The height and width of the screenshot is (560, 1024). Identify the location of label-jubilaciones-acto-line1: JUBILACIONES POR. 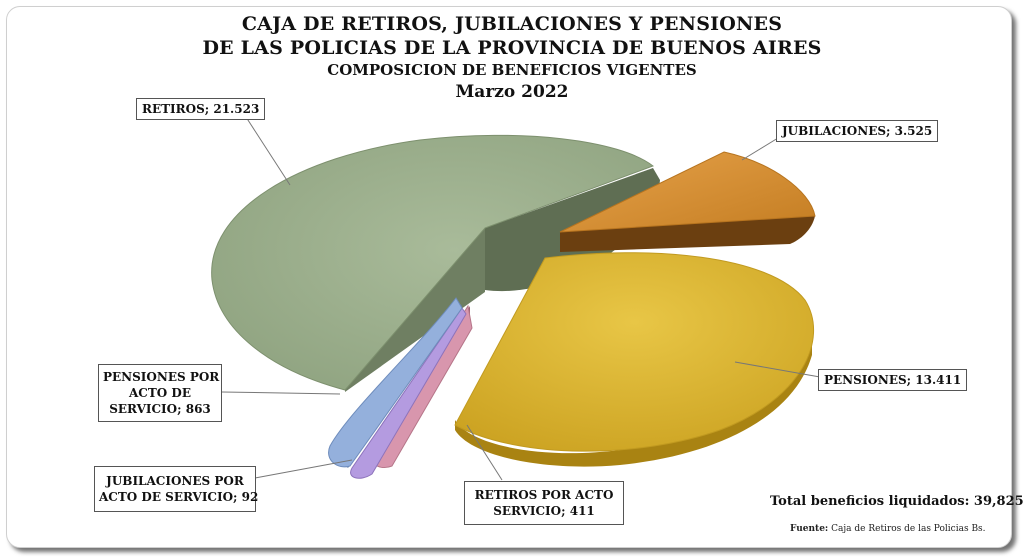
(175, 481).